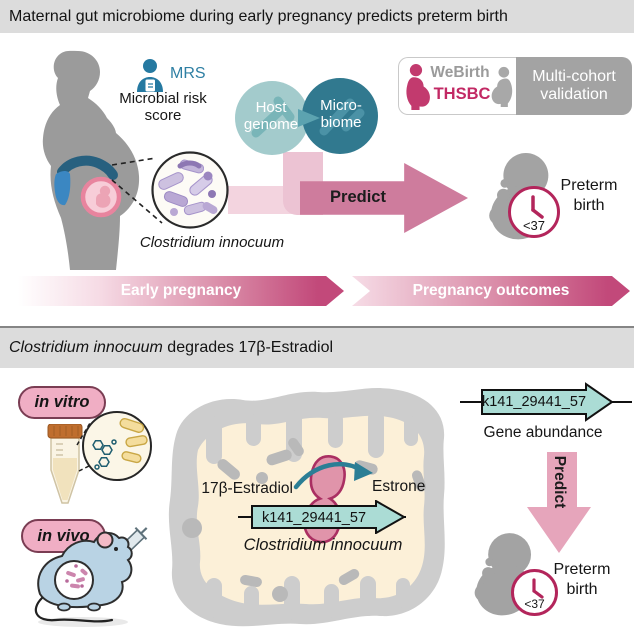 The width and height of the screenshot is (634, 635). I want to click on timeline-early-arrow: Early pregnancy, so click(181, 291).